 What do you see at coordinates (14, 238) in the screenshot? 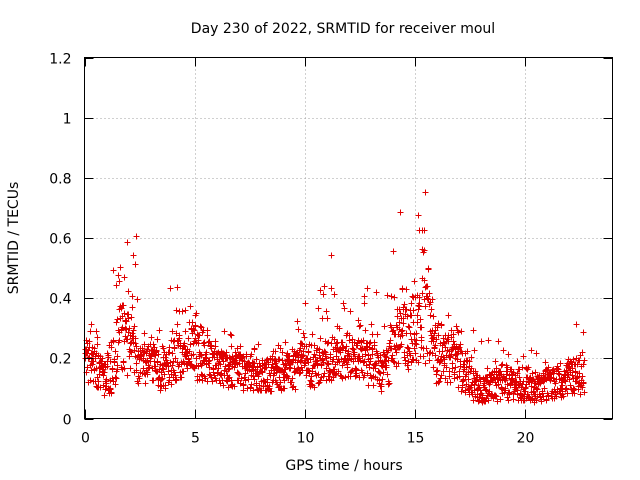
I see `y-axis-label: SRMTID / TECUs` at bounding box center [14, 238].